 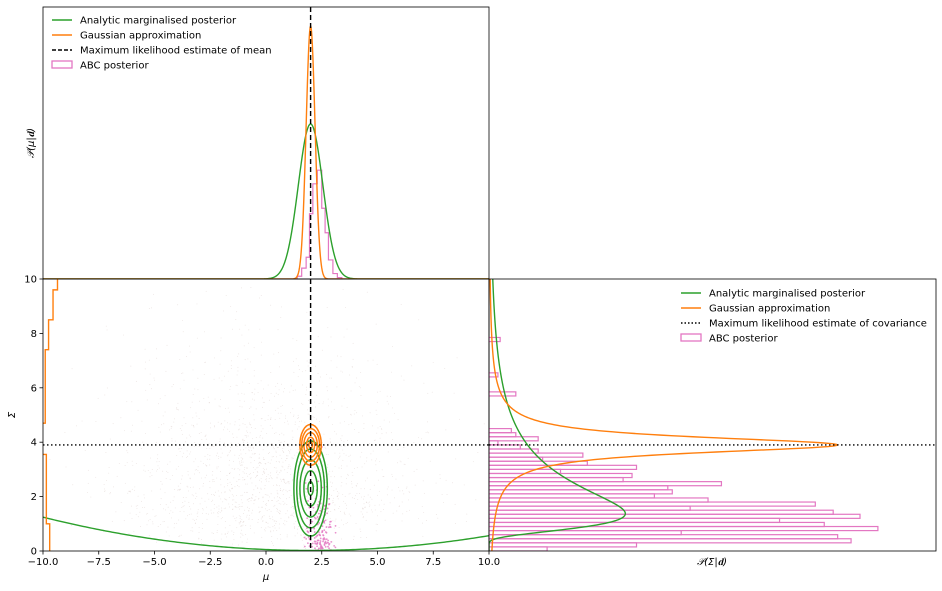 I want to click on main-xlabel: μ, so click(x=265, y=577).